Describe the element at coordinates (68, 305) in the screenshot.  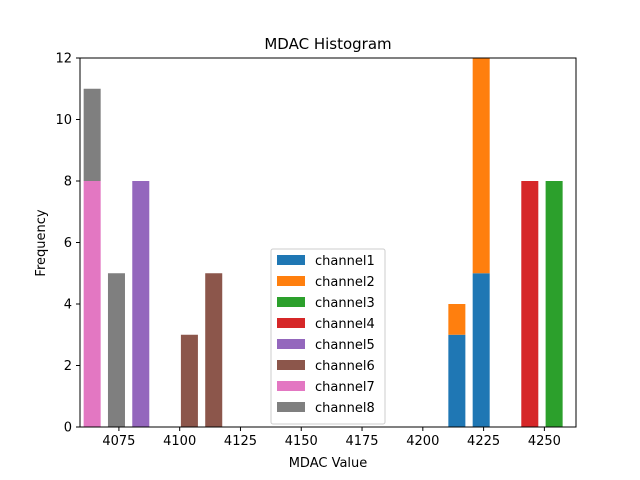
I see `y-tick-label-4: 4` at that location.